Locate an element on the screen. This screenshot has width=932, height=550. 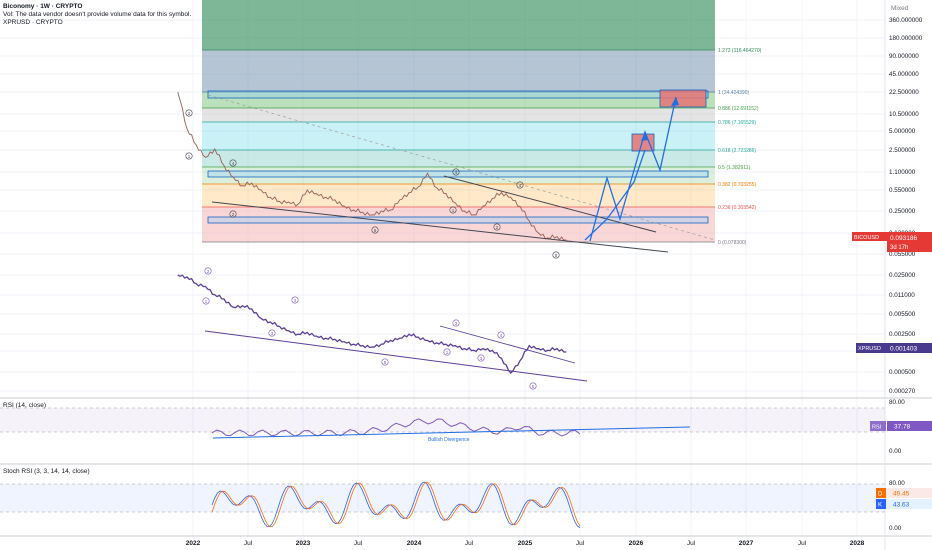
fib-level-label: 0 (0.078300) is located at coordinates (732, 243).